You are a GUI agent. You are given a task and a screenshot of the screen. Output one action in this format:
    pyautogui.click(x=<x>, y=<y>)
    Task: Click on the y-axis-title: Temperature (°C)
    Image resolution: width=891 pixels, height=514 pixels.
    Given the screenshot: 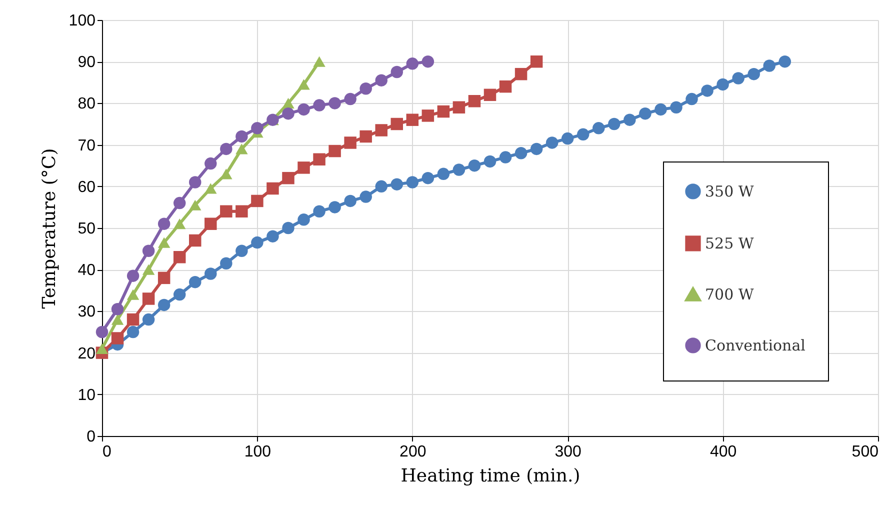 What is the action you would take?
    pyautogui.click(x=49, y=228)
    